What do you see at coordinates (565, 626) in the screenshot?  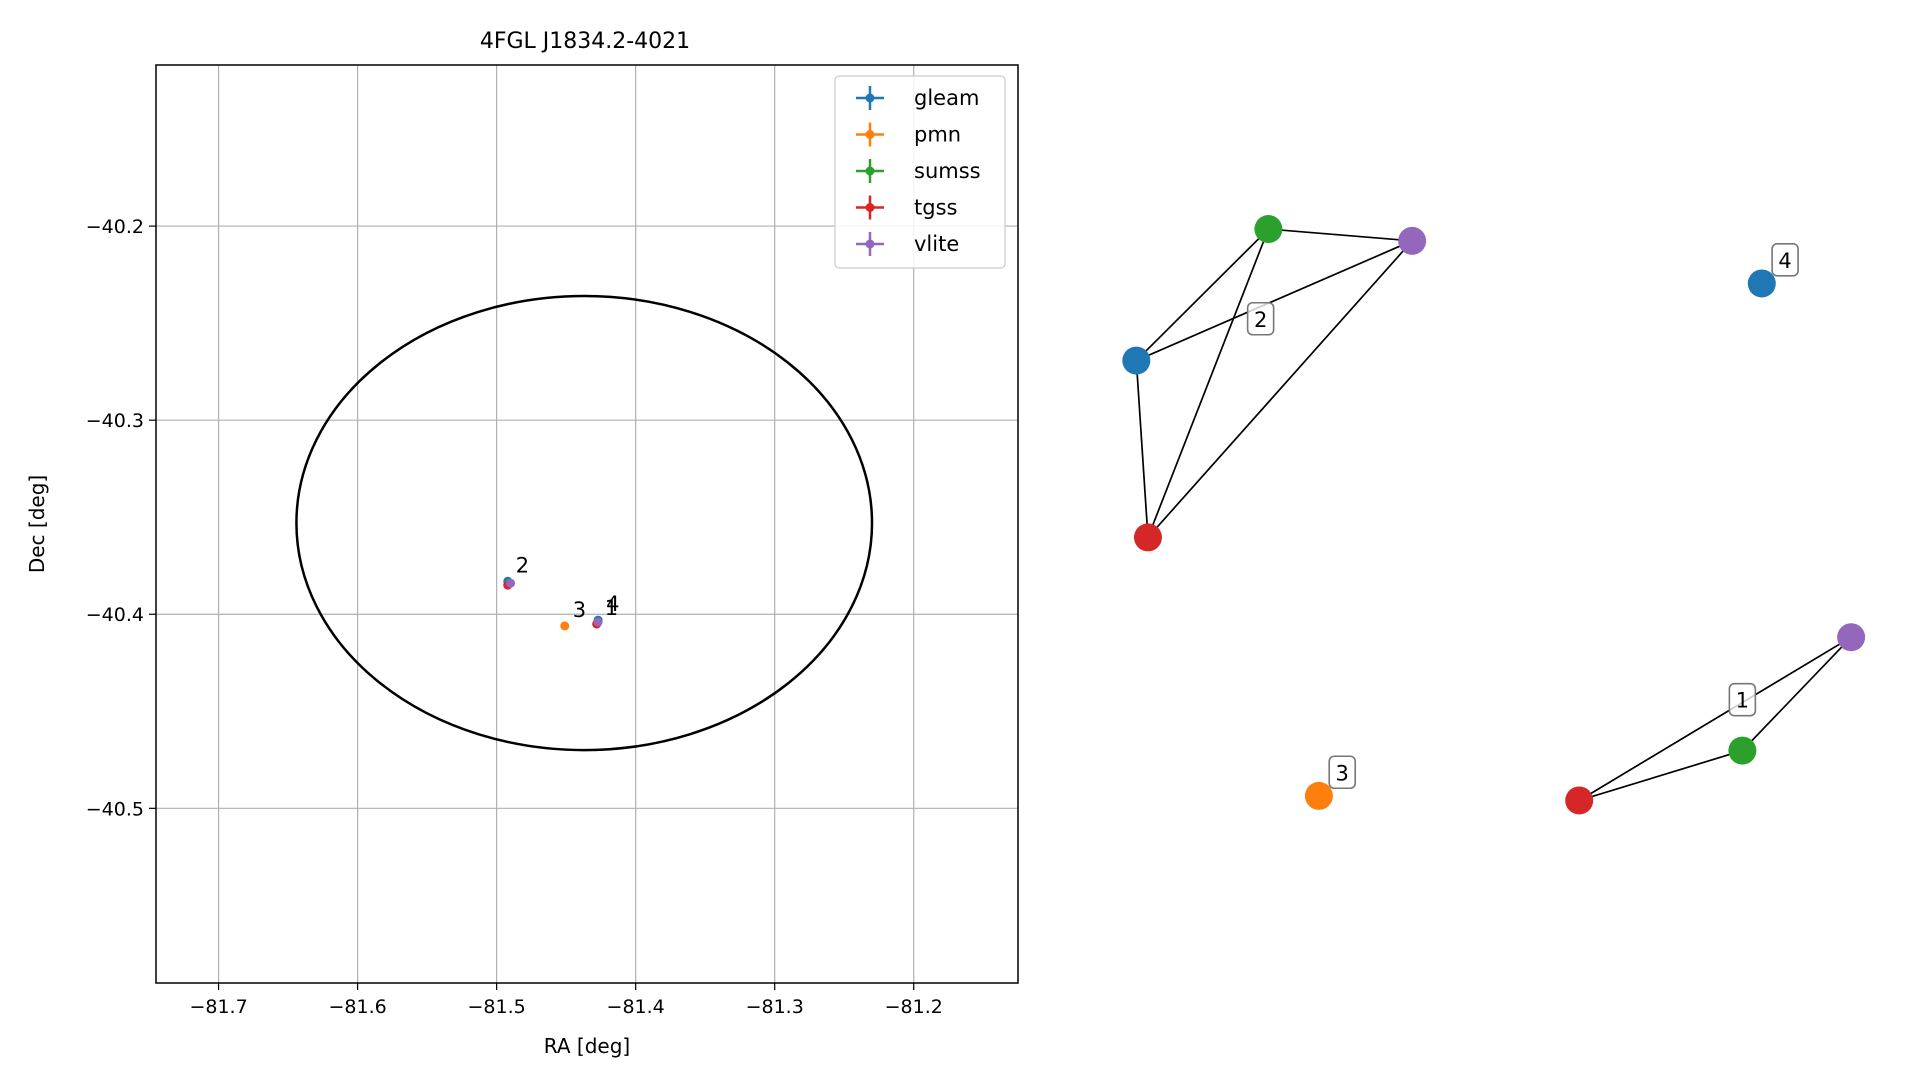 I see `point-pmn` at bounding box center [565, 626].